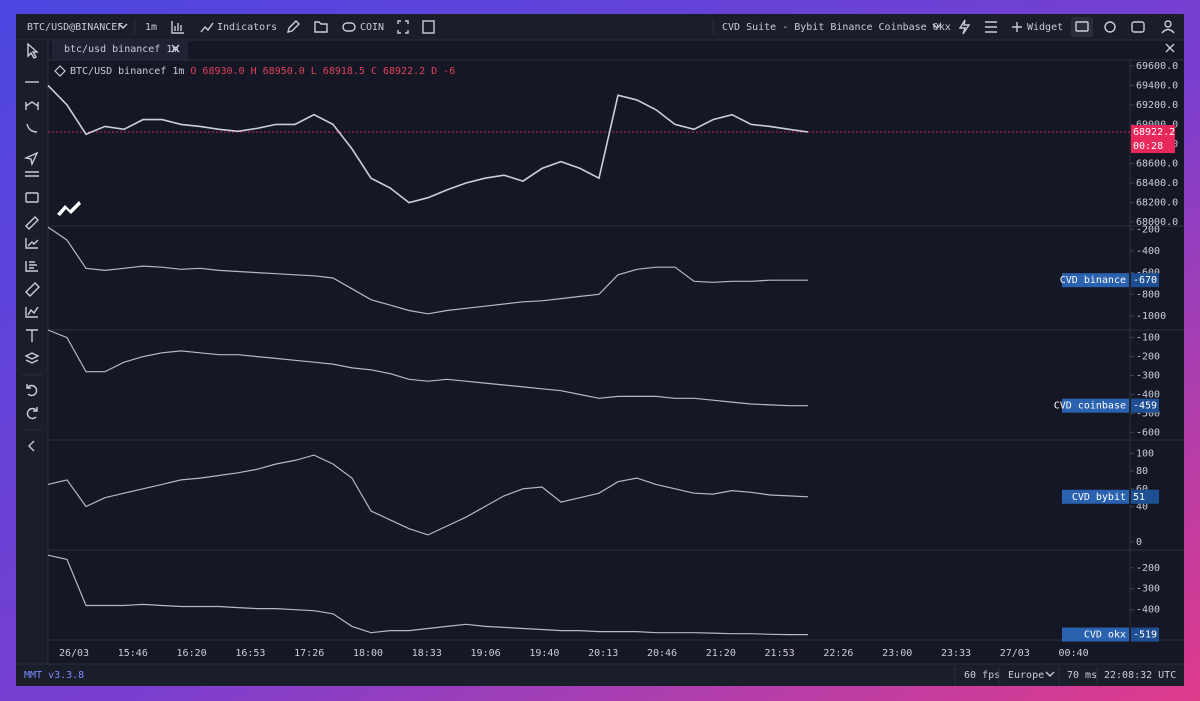 This screenshot has height=701, width=1200. I want to click on camera-icon, so click(1082, 26).